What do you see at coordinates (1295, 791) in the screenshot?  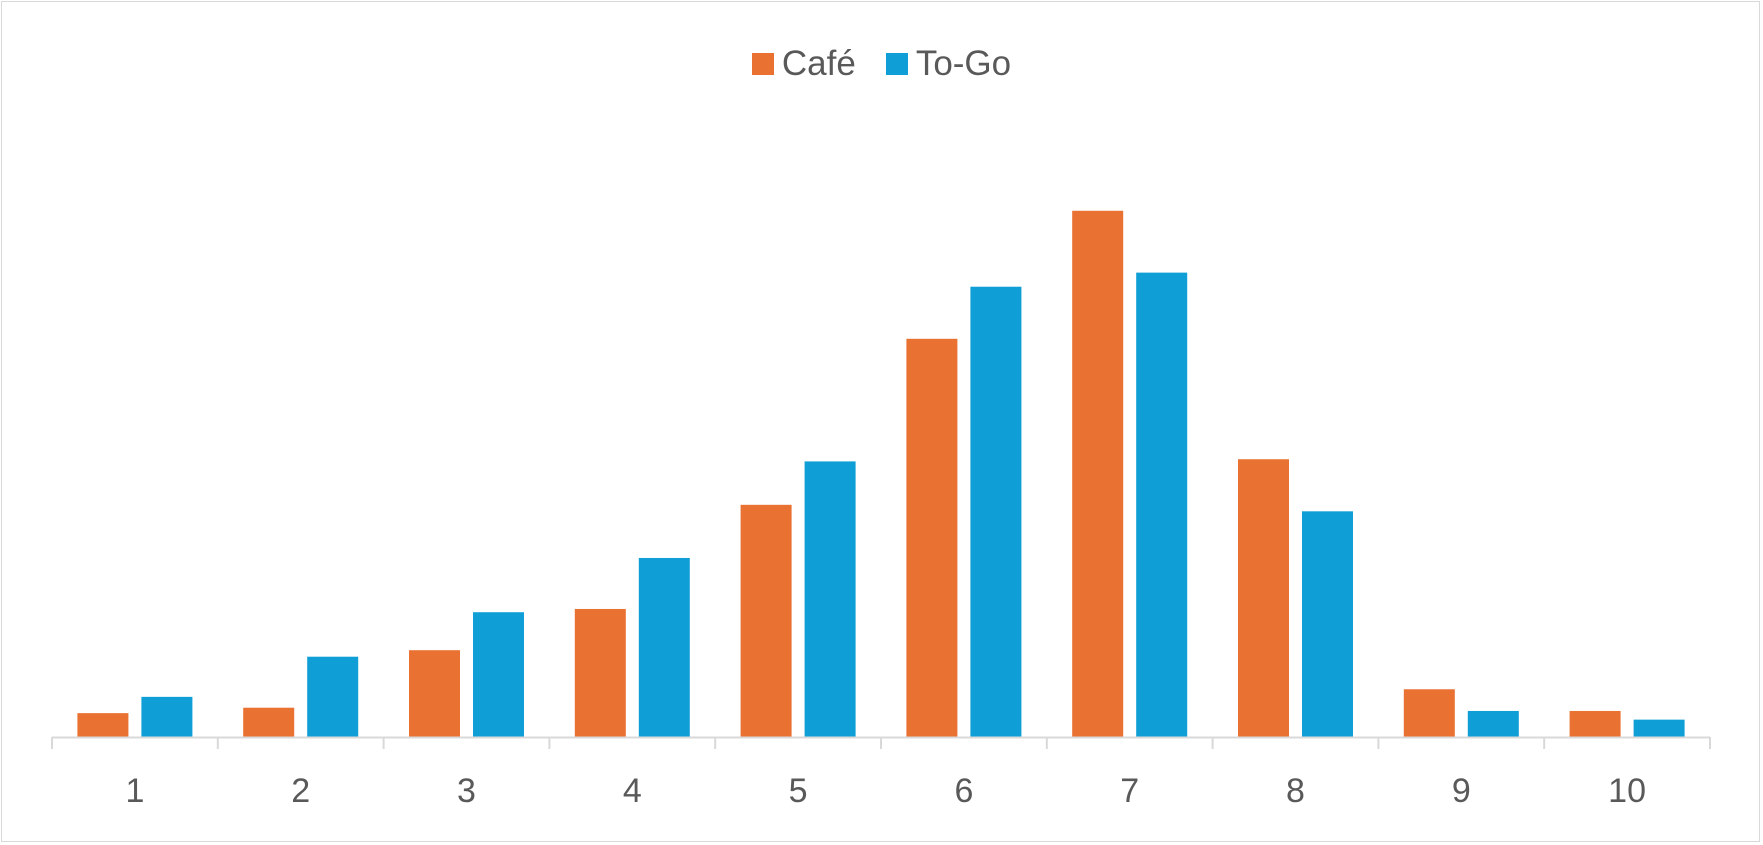 I see `x-tick-label-8: 8` at bounding box center [1295, 791].